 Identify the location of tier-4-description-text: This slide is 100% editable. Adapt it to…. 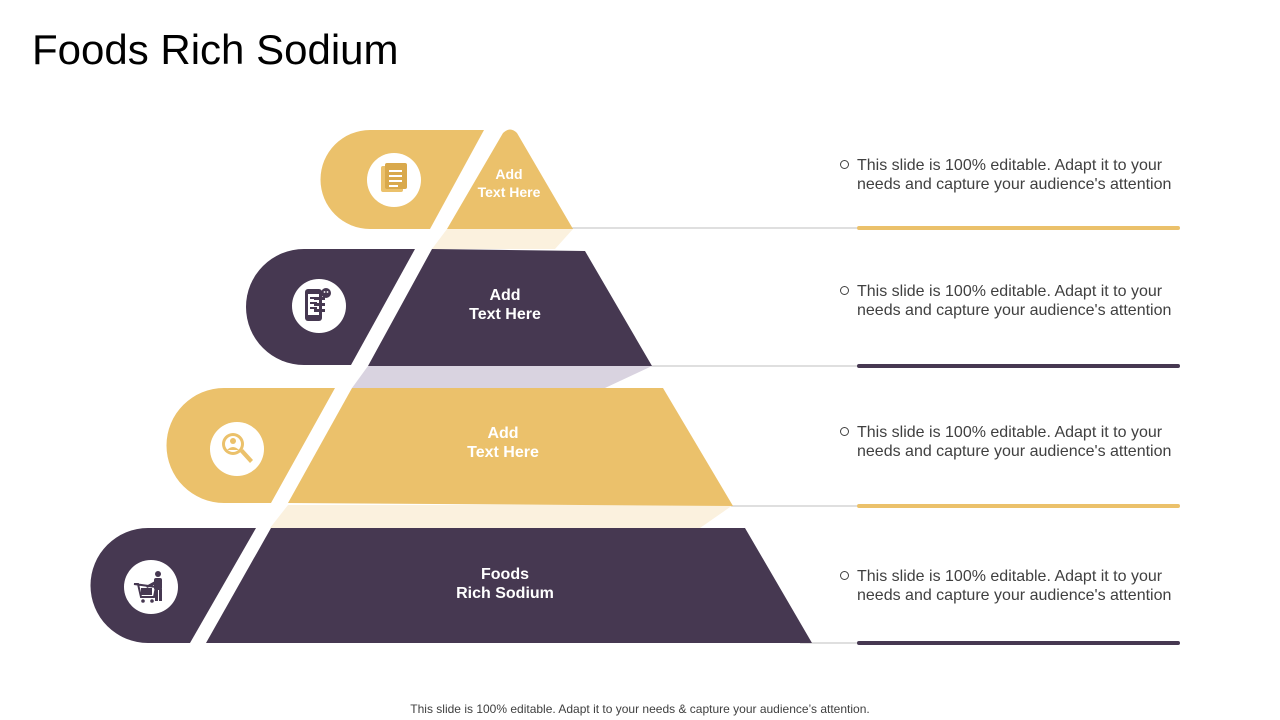
(1014, 586).